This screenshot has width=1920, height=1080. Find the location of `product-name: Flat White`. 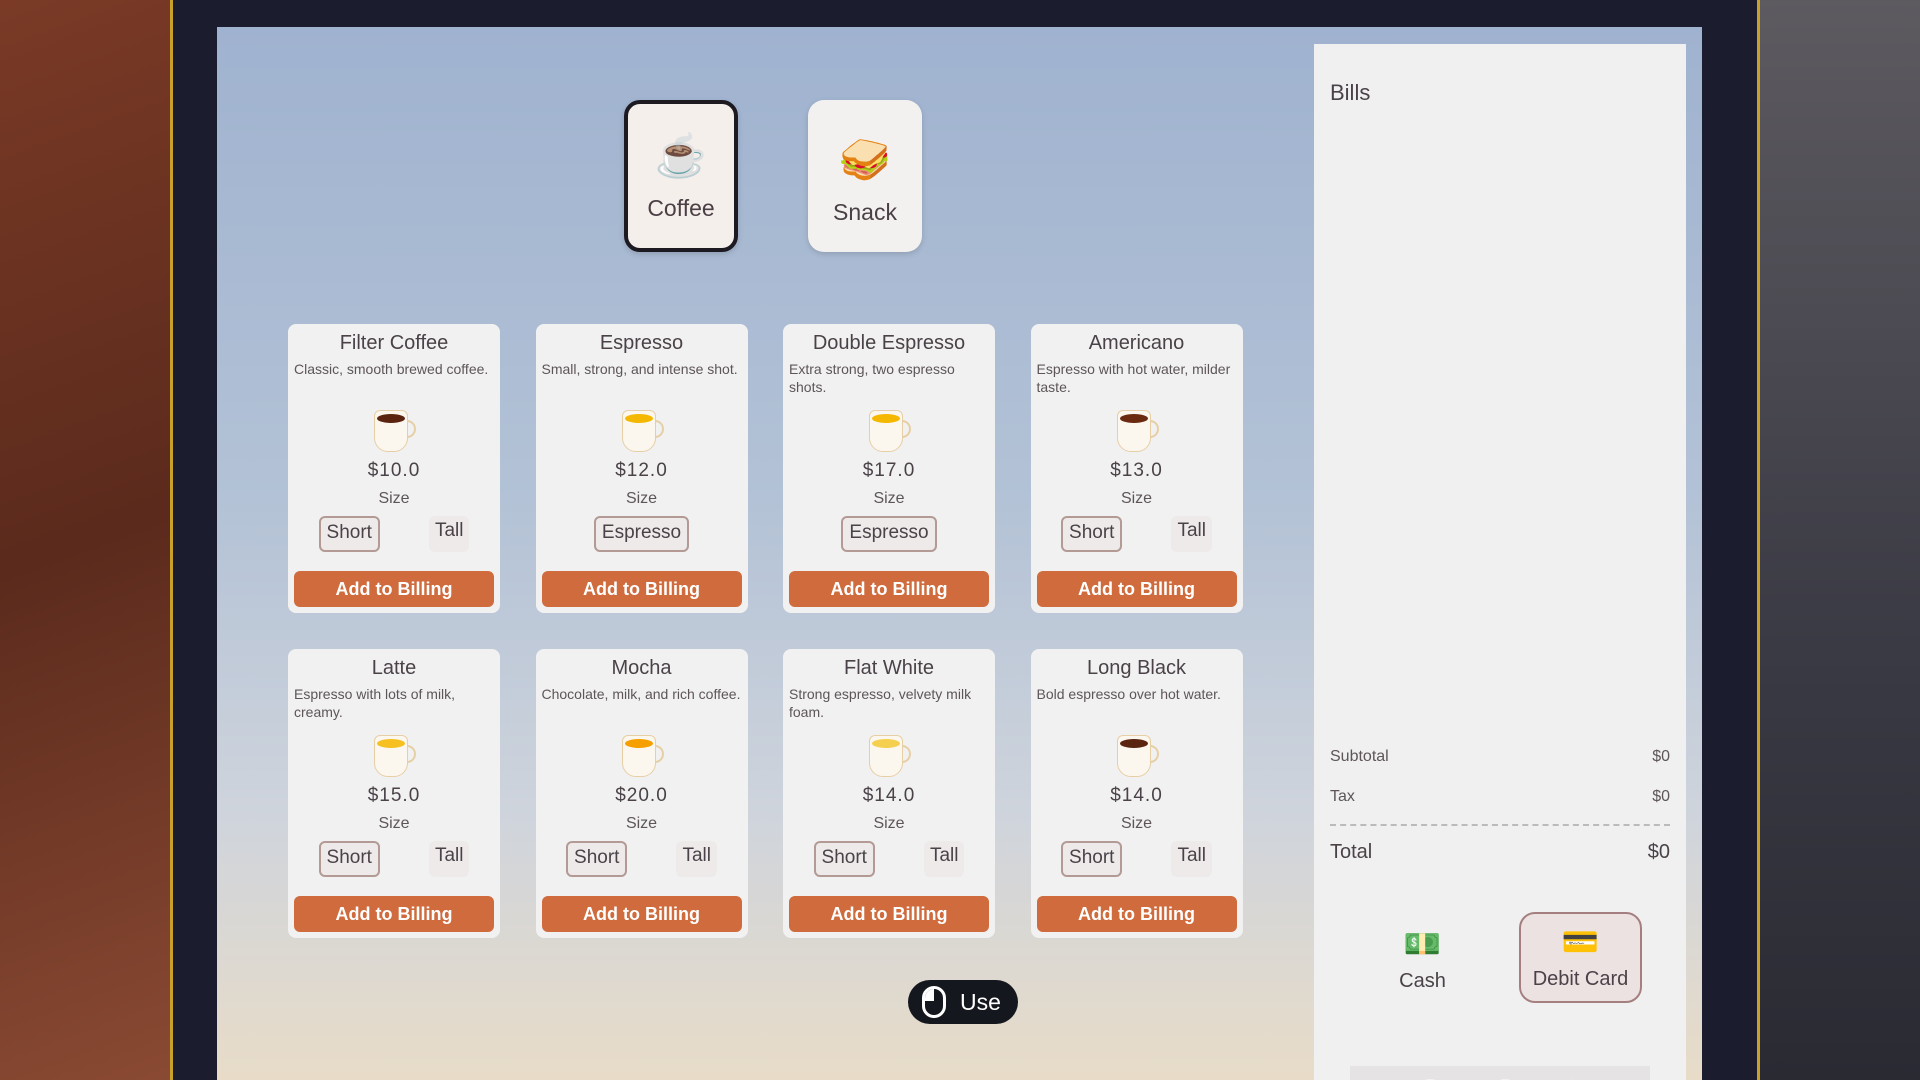

product-name: Flat White is located at coordinates (889, 668).